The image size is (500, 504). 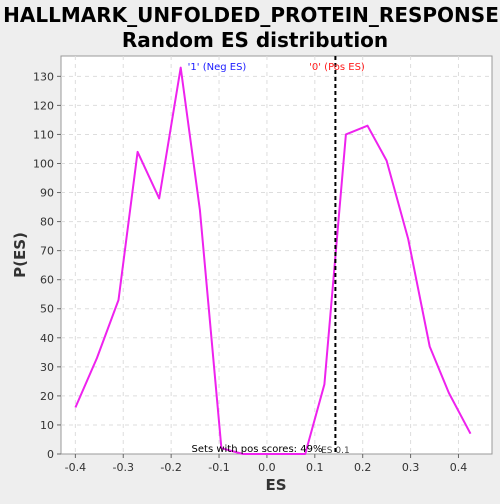 I want to click on chart-title-line2: Random ES distribution, so click(x=255, y=40).